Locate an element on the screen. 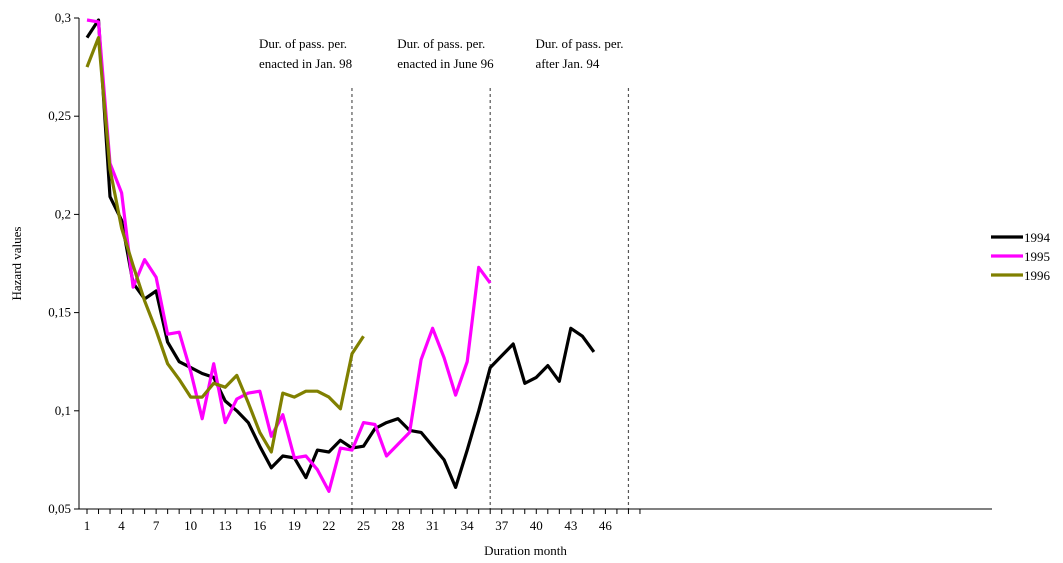 Image resolution: width=1063 pixels, height=563 pixels. x-tick-label: 7 is located at coordinates (156, 525).